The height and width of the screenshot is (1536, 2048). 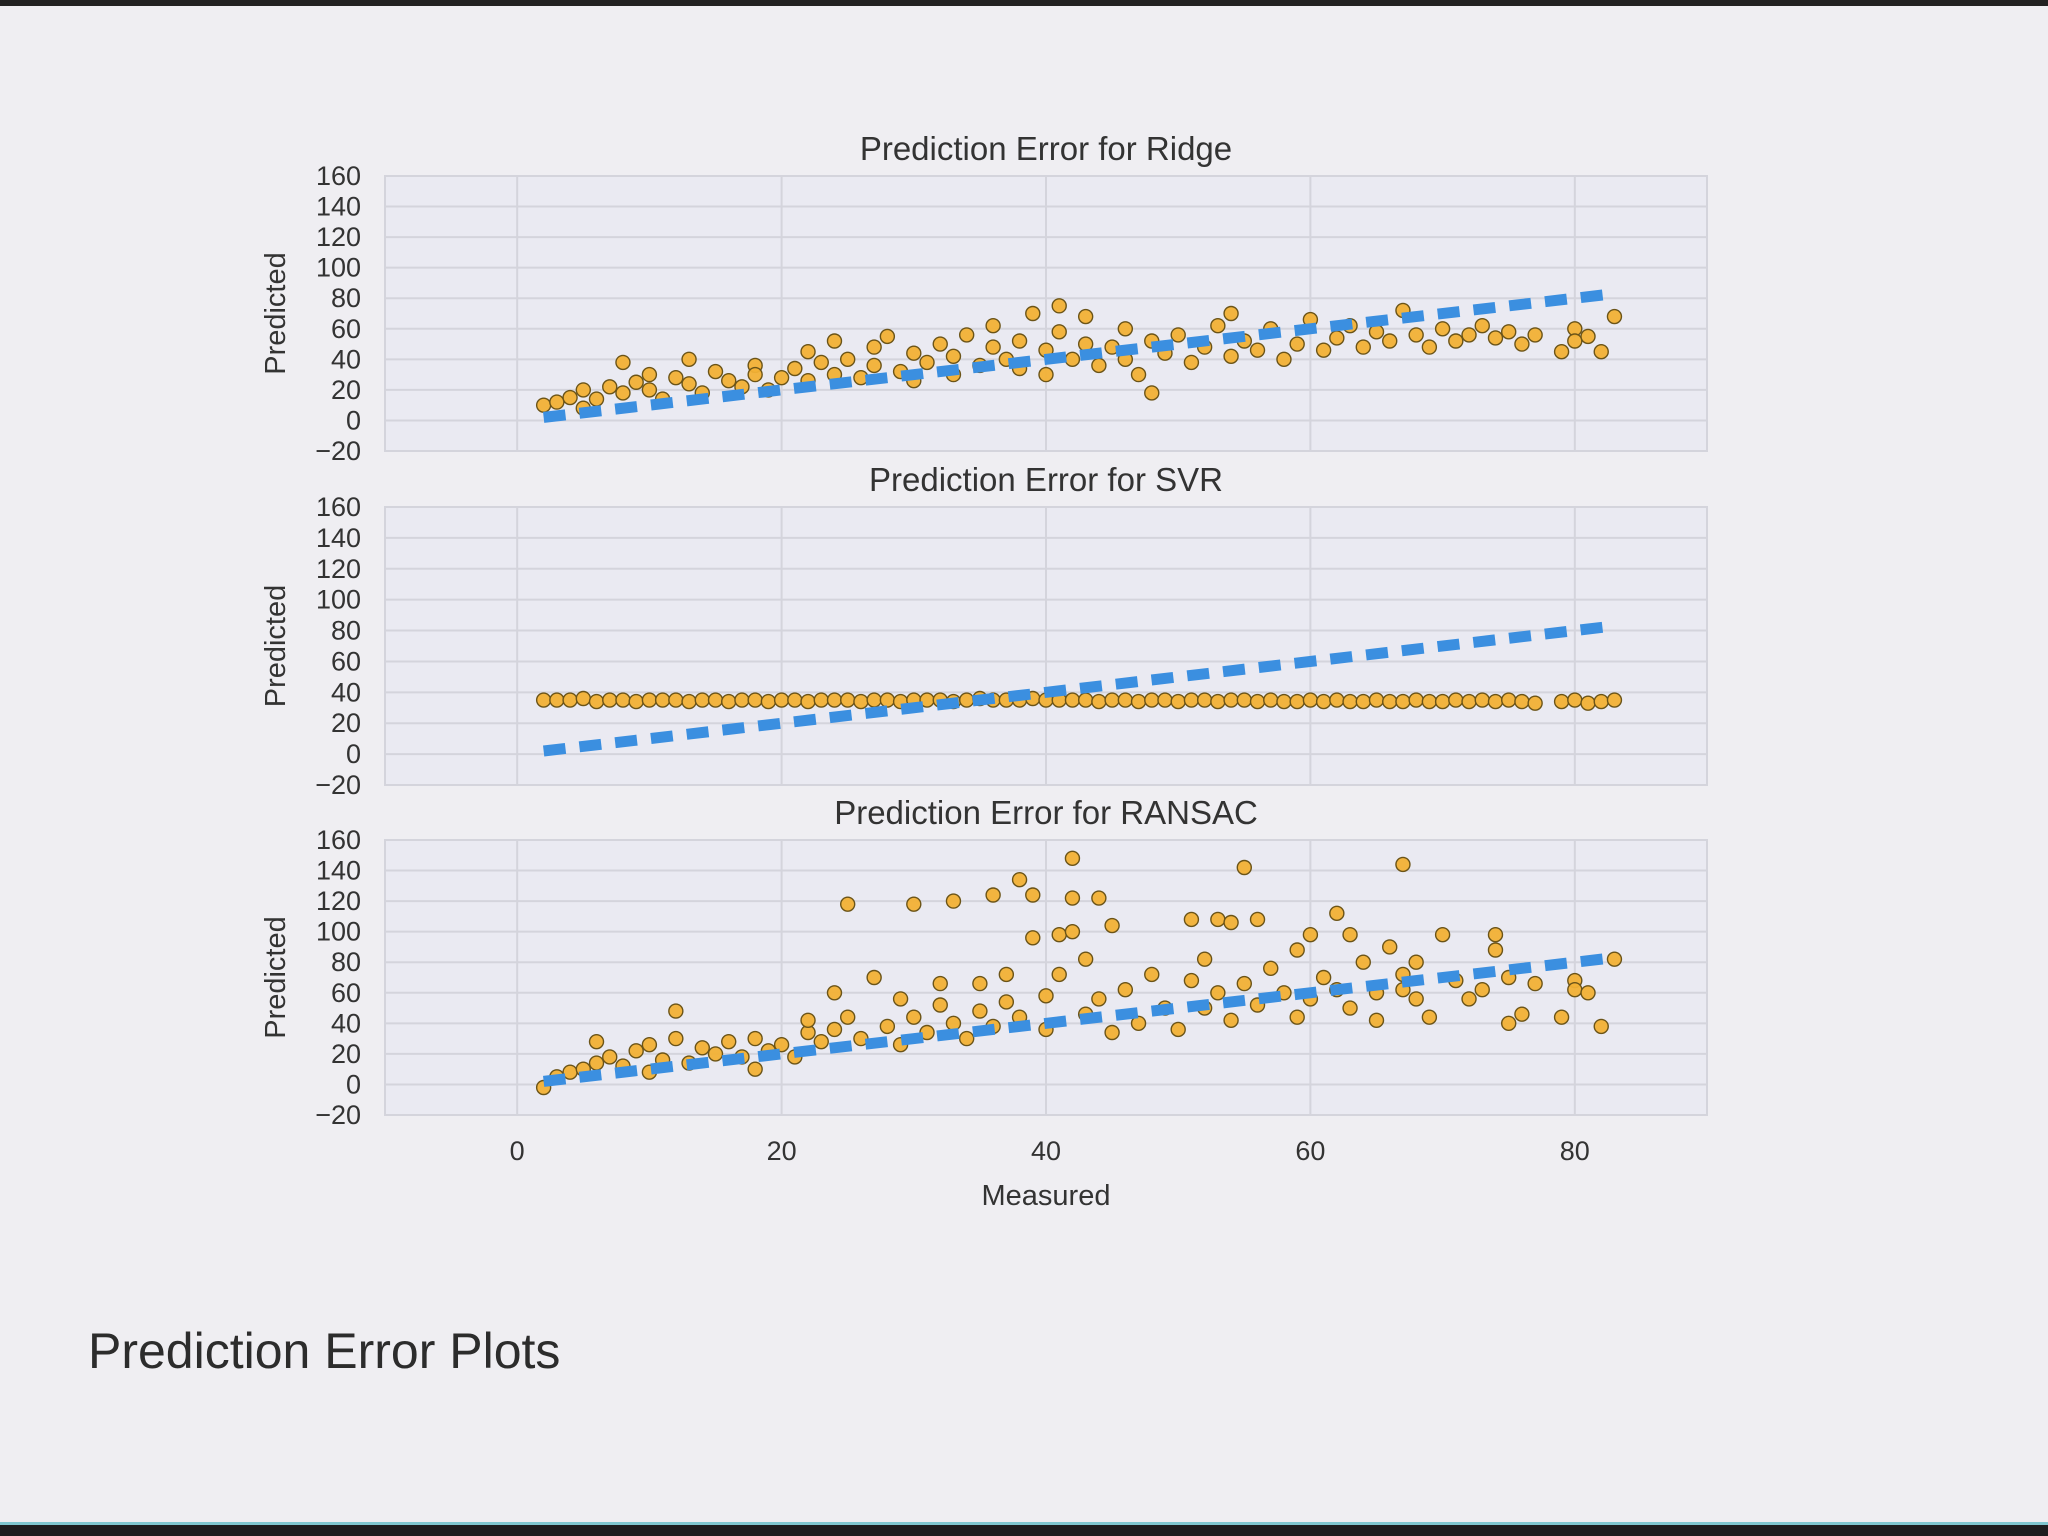 I want to click on chart-2-ytick-label: 0, so click(x=353, y=754).